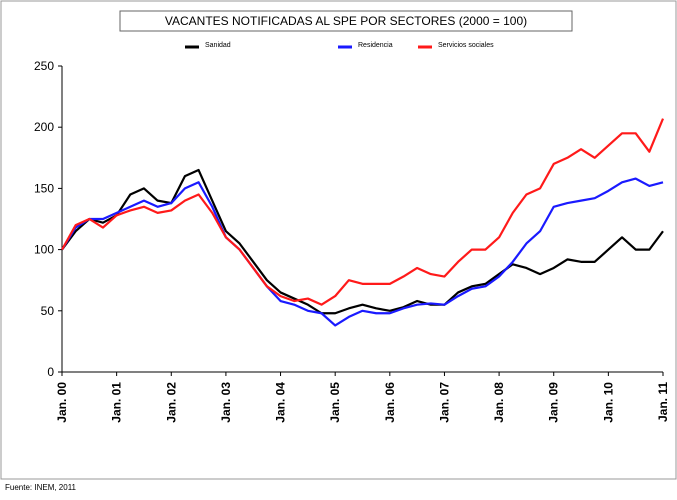 The image size is (677, 500). What do you see at coordinates (218, 45) in the screenshot?
I see `legend-label: Sanidad` at bounding box center [218, 45].